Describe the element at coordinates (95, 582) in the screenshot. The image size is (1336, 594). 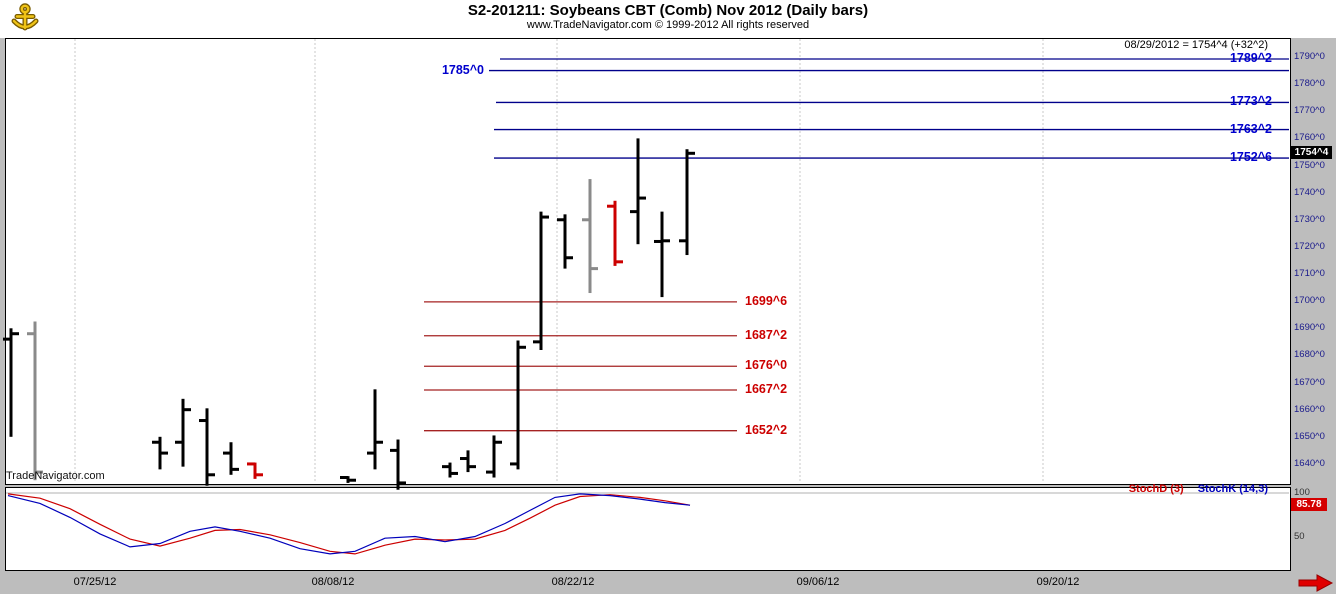
I see `date-axis-label: 07/25/12` at that location.